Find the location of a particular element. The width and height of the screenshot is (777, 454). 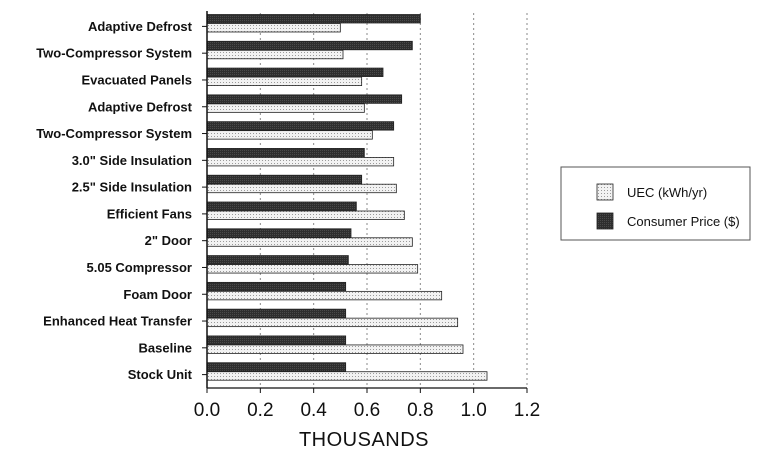

legend-label: UEC (kWh/yr) is located at coordinates (667, 192).